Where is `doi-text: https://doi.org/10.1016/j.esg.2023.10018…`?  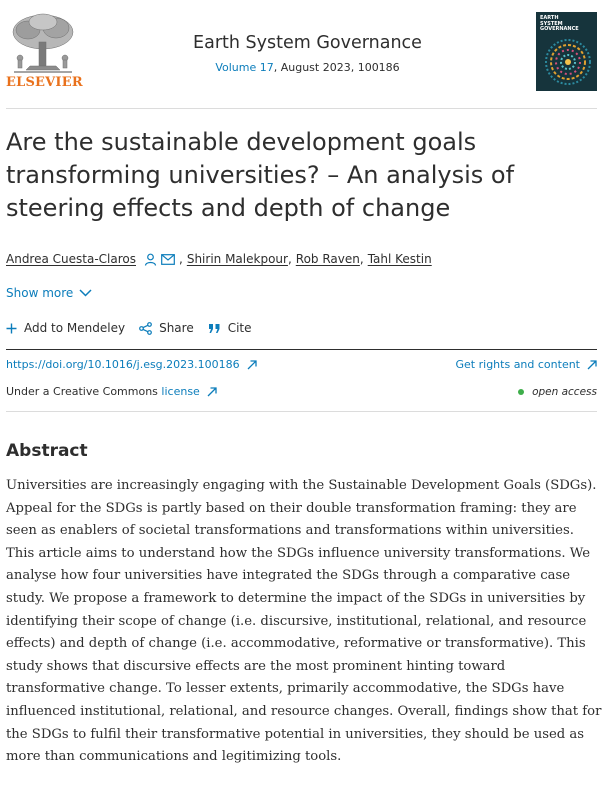 doi-text: https://doi.org/10.1016/j.esg.2023.10018… is located at coordinates (123, 364).